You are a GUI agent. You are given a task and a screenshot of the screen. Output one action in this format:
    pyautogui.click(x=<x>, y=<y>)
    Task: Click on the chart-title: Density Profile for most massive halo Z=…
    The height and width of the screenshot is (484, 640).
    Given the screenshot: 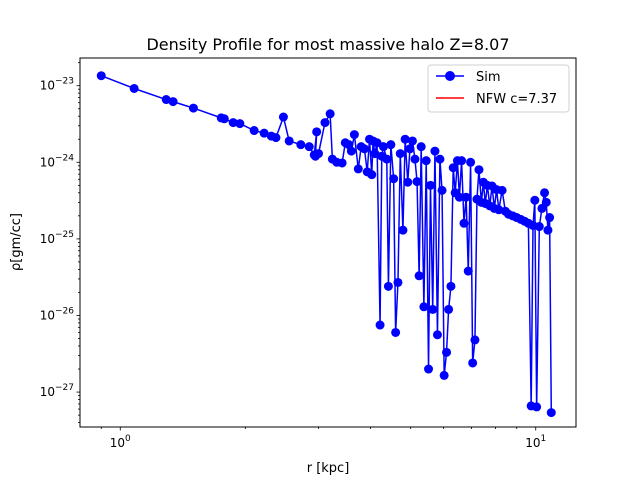 What is the action you would take?
    pyautogui.click(x=327, y=44)
    